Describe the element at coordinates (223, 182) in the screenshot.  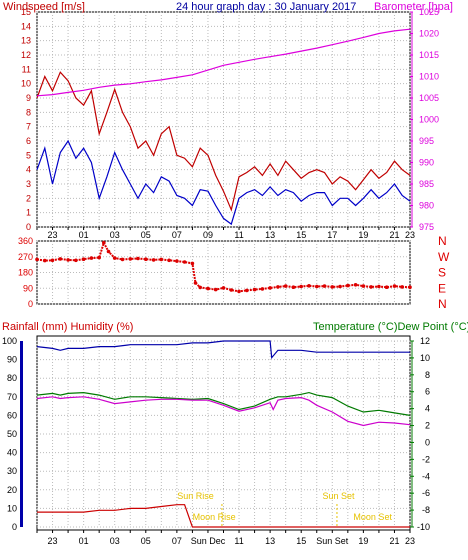
I see `series-average` at that location.